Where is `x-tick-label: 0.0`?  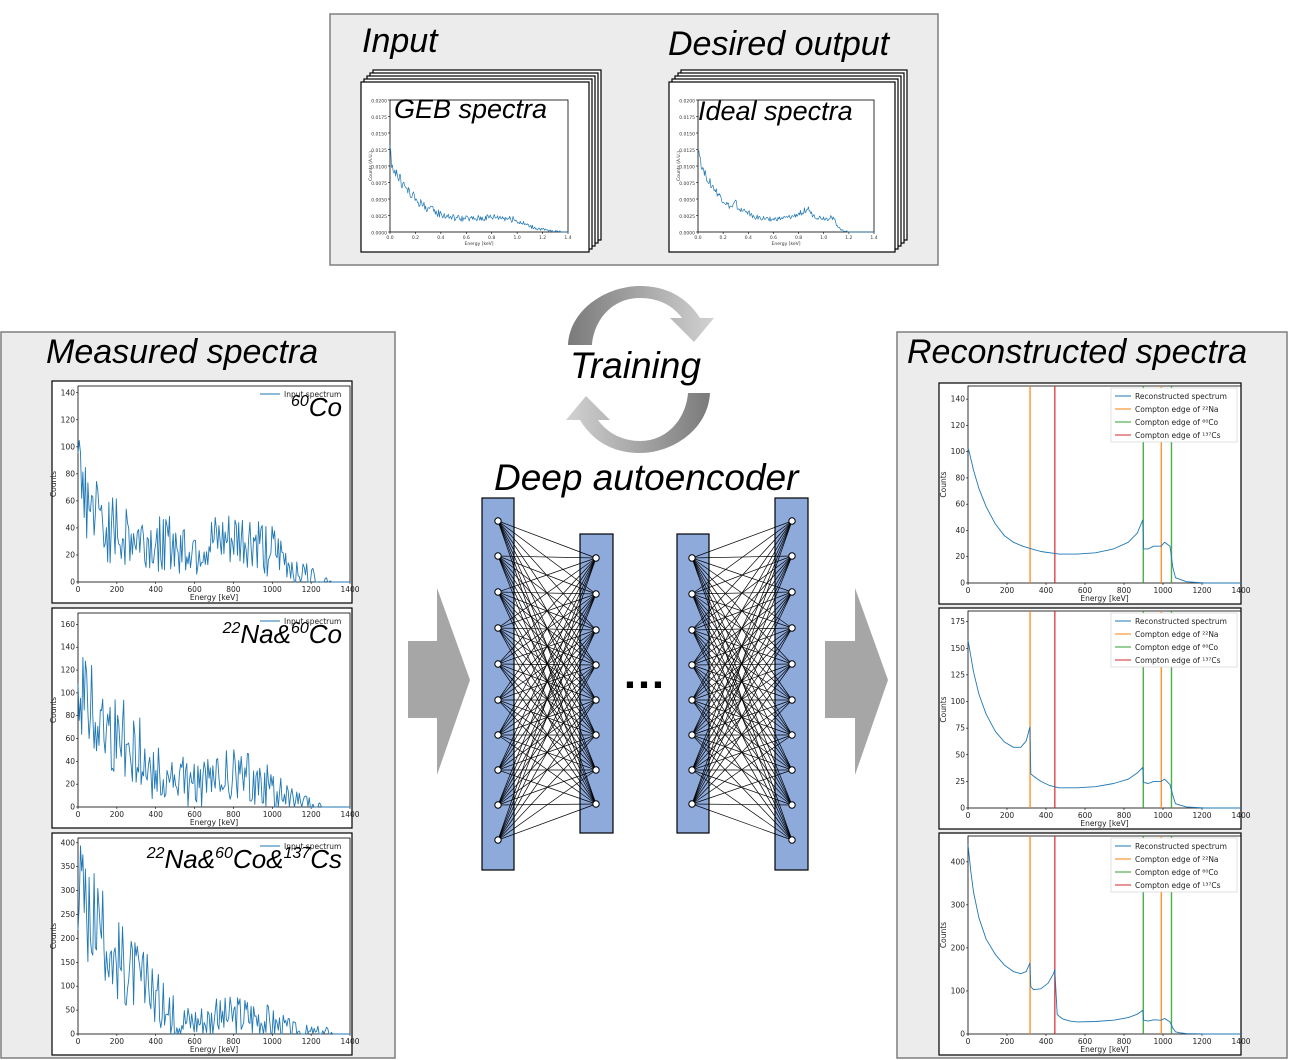
x-tick-label: 0.0 is located at coordinates (389, 238).